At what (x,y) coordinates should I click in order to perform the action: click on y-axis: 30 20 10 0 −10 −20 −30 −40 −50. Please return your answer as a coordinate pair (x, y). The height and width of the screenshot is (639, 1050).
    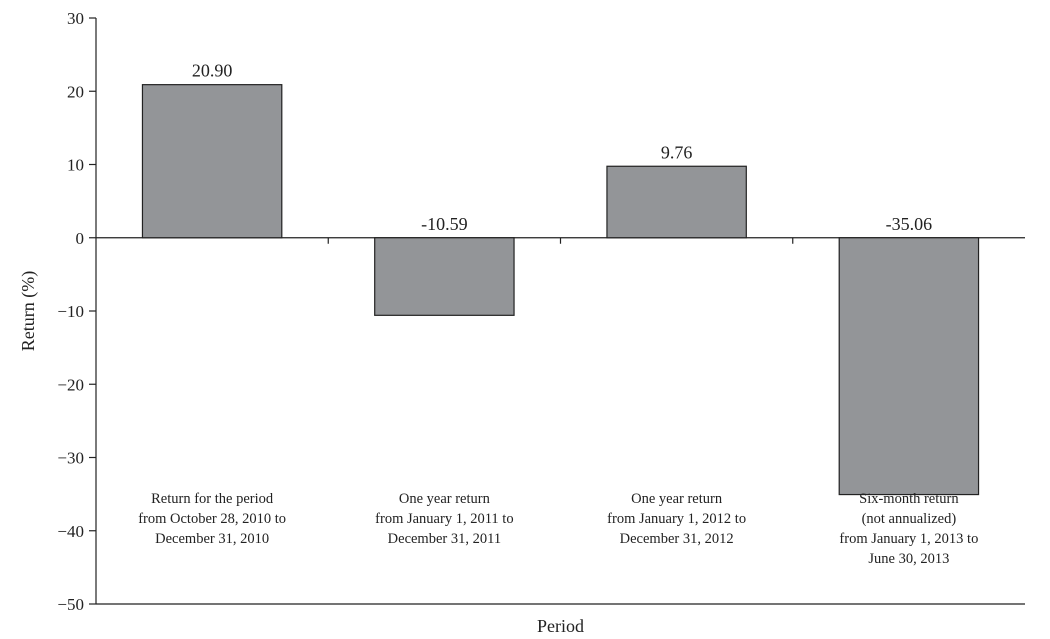
    Looking at the image, I should click on (77, 311).